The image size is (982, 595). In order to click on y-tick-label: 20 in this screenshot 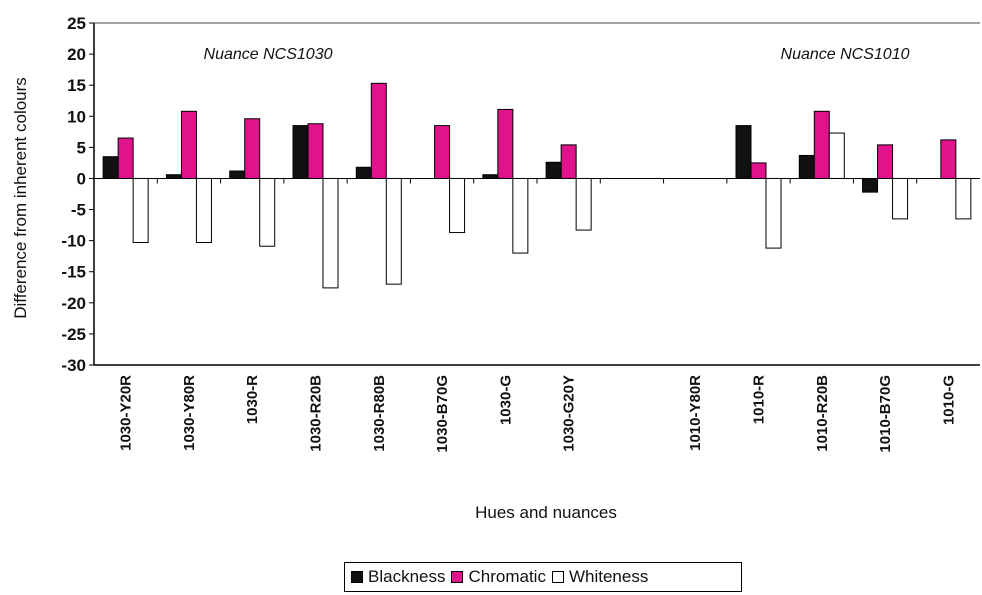, I will do `click(76, 54)`.